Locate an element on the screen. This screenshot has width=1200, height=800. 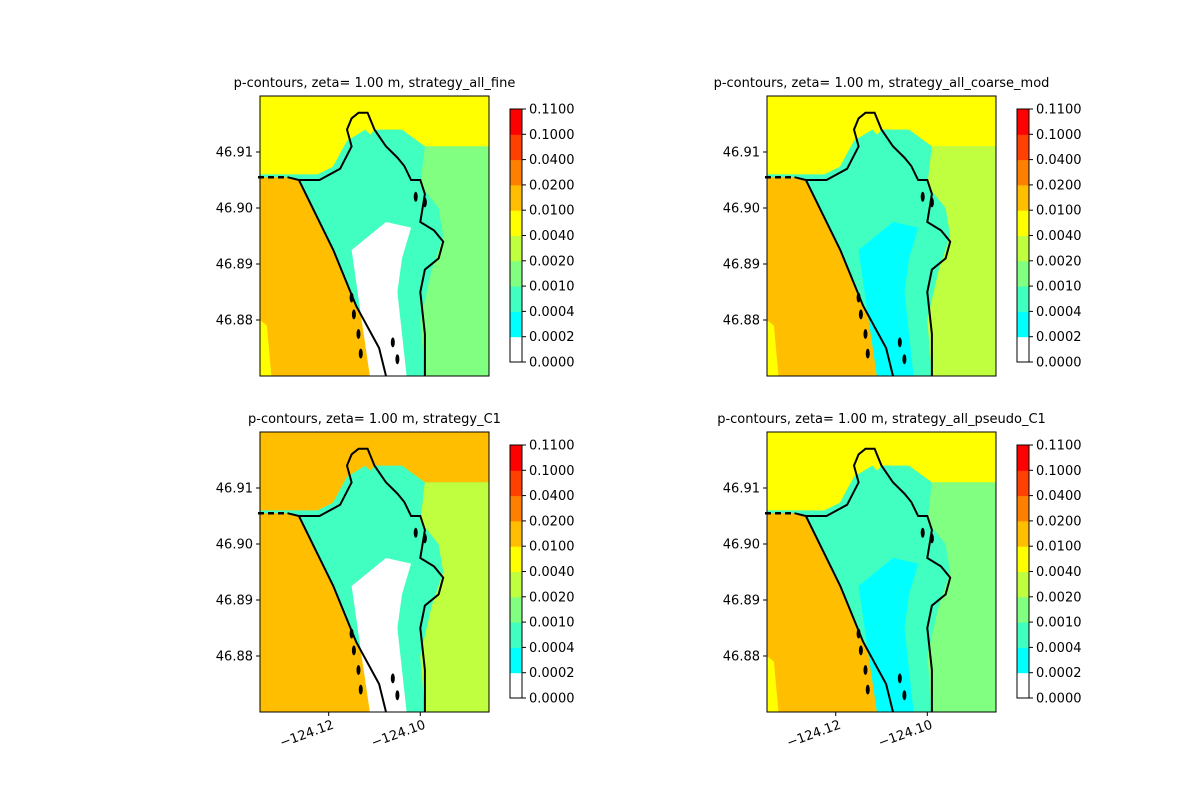
x-tick-label: −124.12 is located at coordinates (307, 734).